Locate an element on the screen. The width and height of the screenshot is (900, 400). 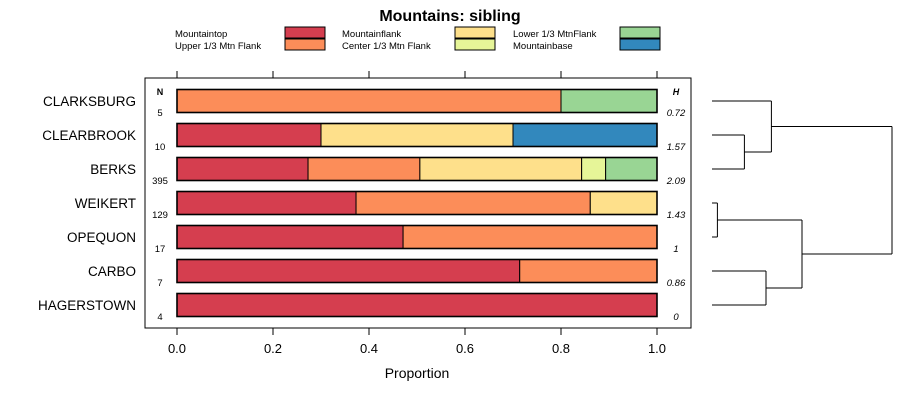
n-column-header: N is located at coordinates (160, 92).